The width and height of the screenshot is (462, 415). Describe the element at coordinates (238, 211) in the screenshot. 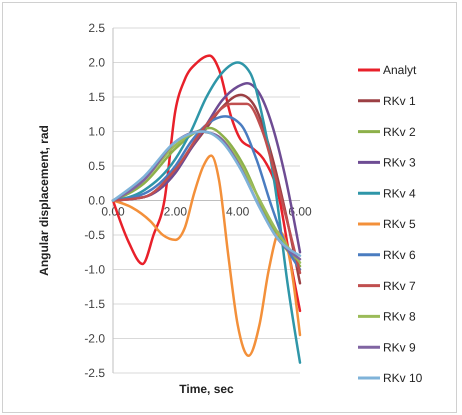

I see `x-tick-label: 4.00` at that location.